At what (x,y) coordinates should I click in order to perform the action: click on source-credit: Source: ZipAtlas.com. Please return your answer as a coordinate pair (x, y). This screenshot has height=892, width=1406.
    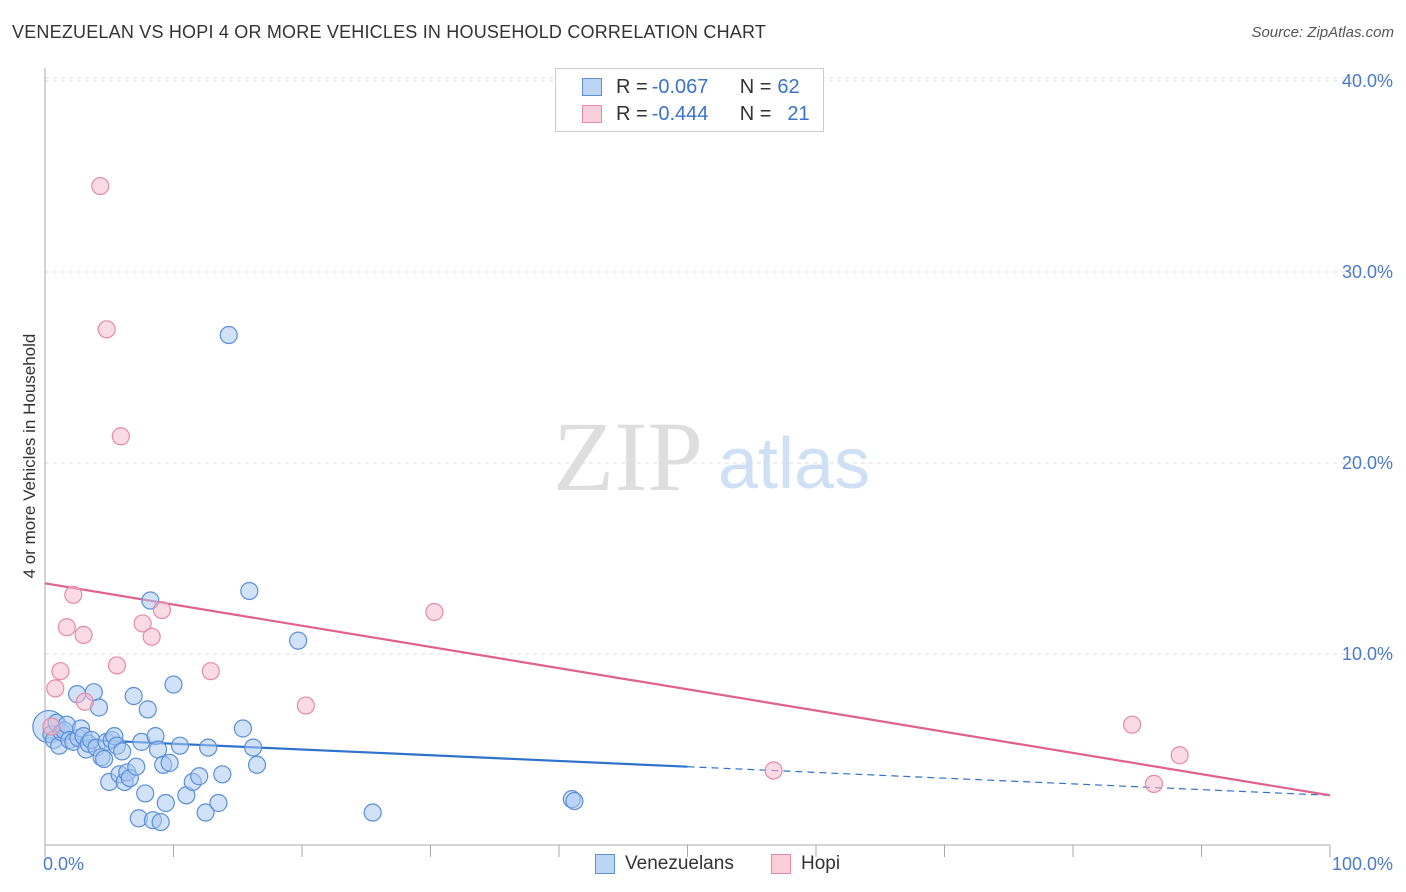
    Looking at the image, I should click on (1322, 32).